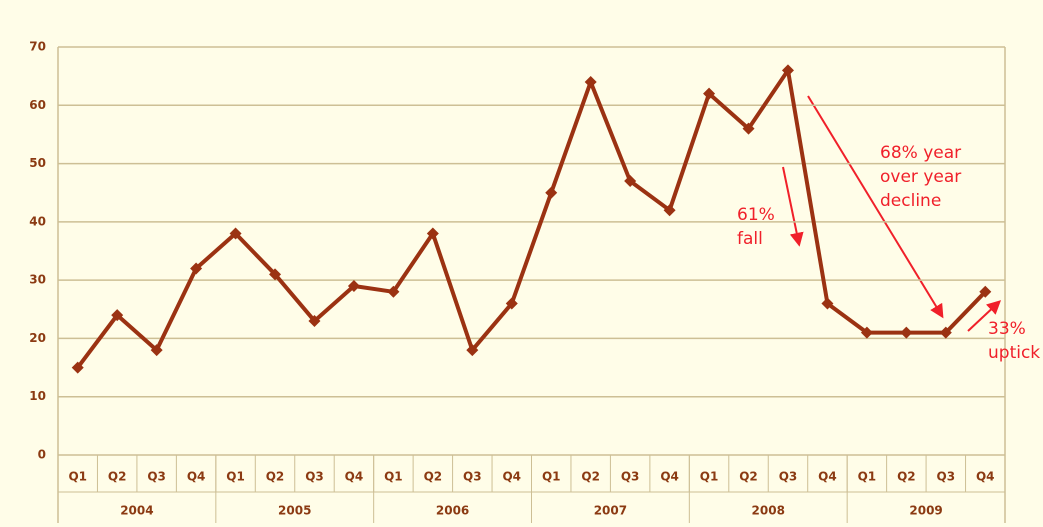 Image resolution: width=1043 pixels, height=527 pixels. What do you see at coordinates (37, 47) in the screenshot?
I see `y-tick-label: 70` at bounding box center [37, 47].